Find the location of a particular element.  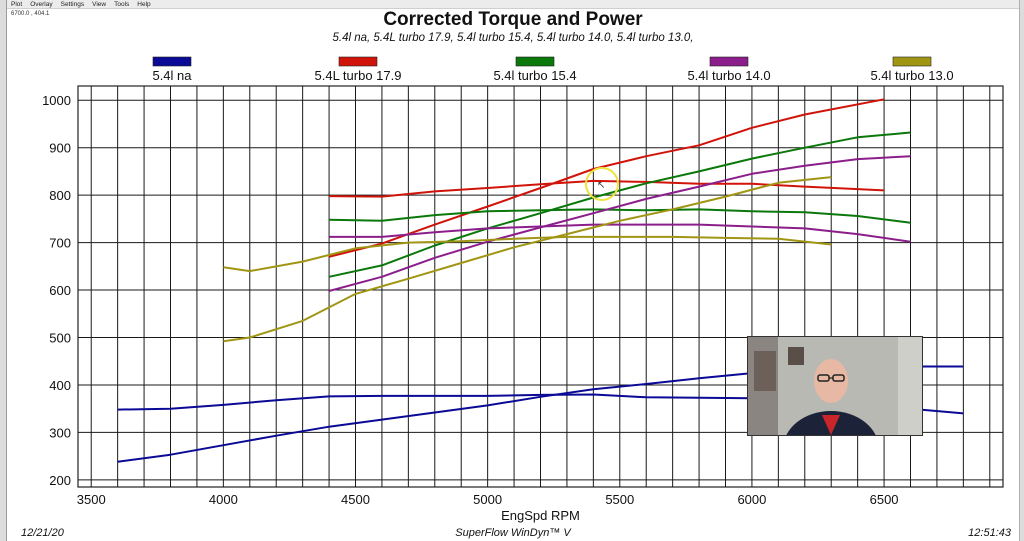

menu-bar: Plot Overlay Settings View Tools Help is located at coordinates (513, 4).